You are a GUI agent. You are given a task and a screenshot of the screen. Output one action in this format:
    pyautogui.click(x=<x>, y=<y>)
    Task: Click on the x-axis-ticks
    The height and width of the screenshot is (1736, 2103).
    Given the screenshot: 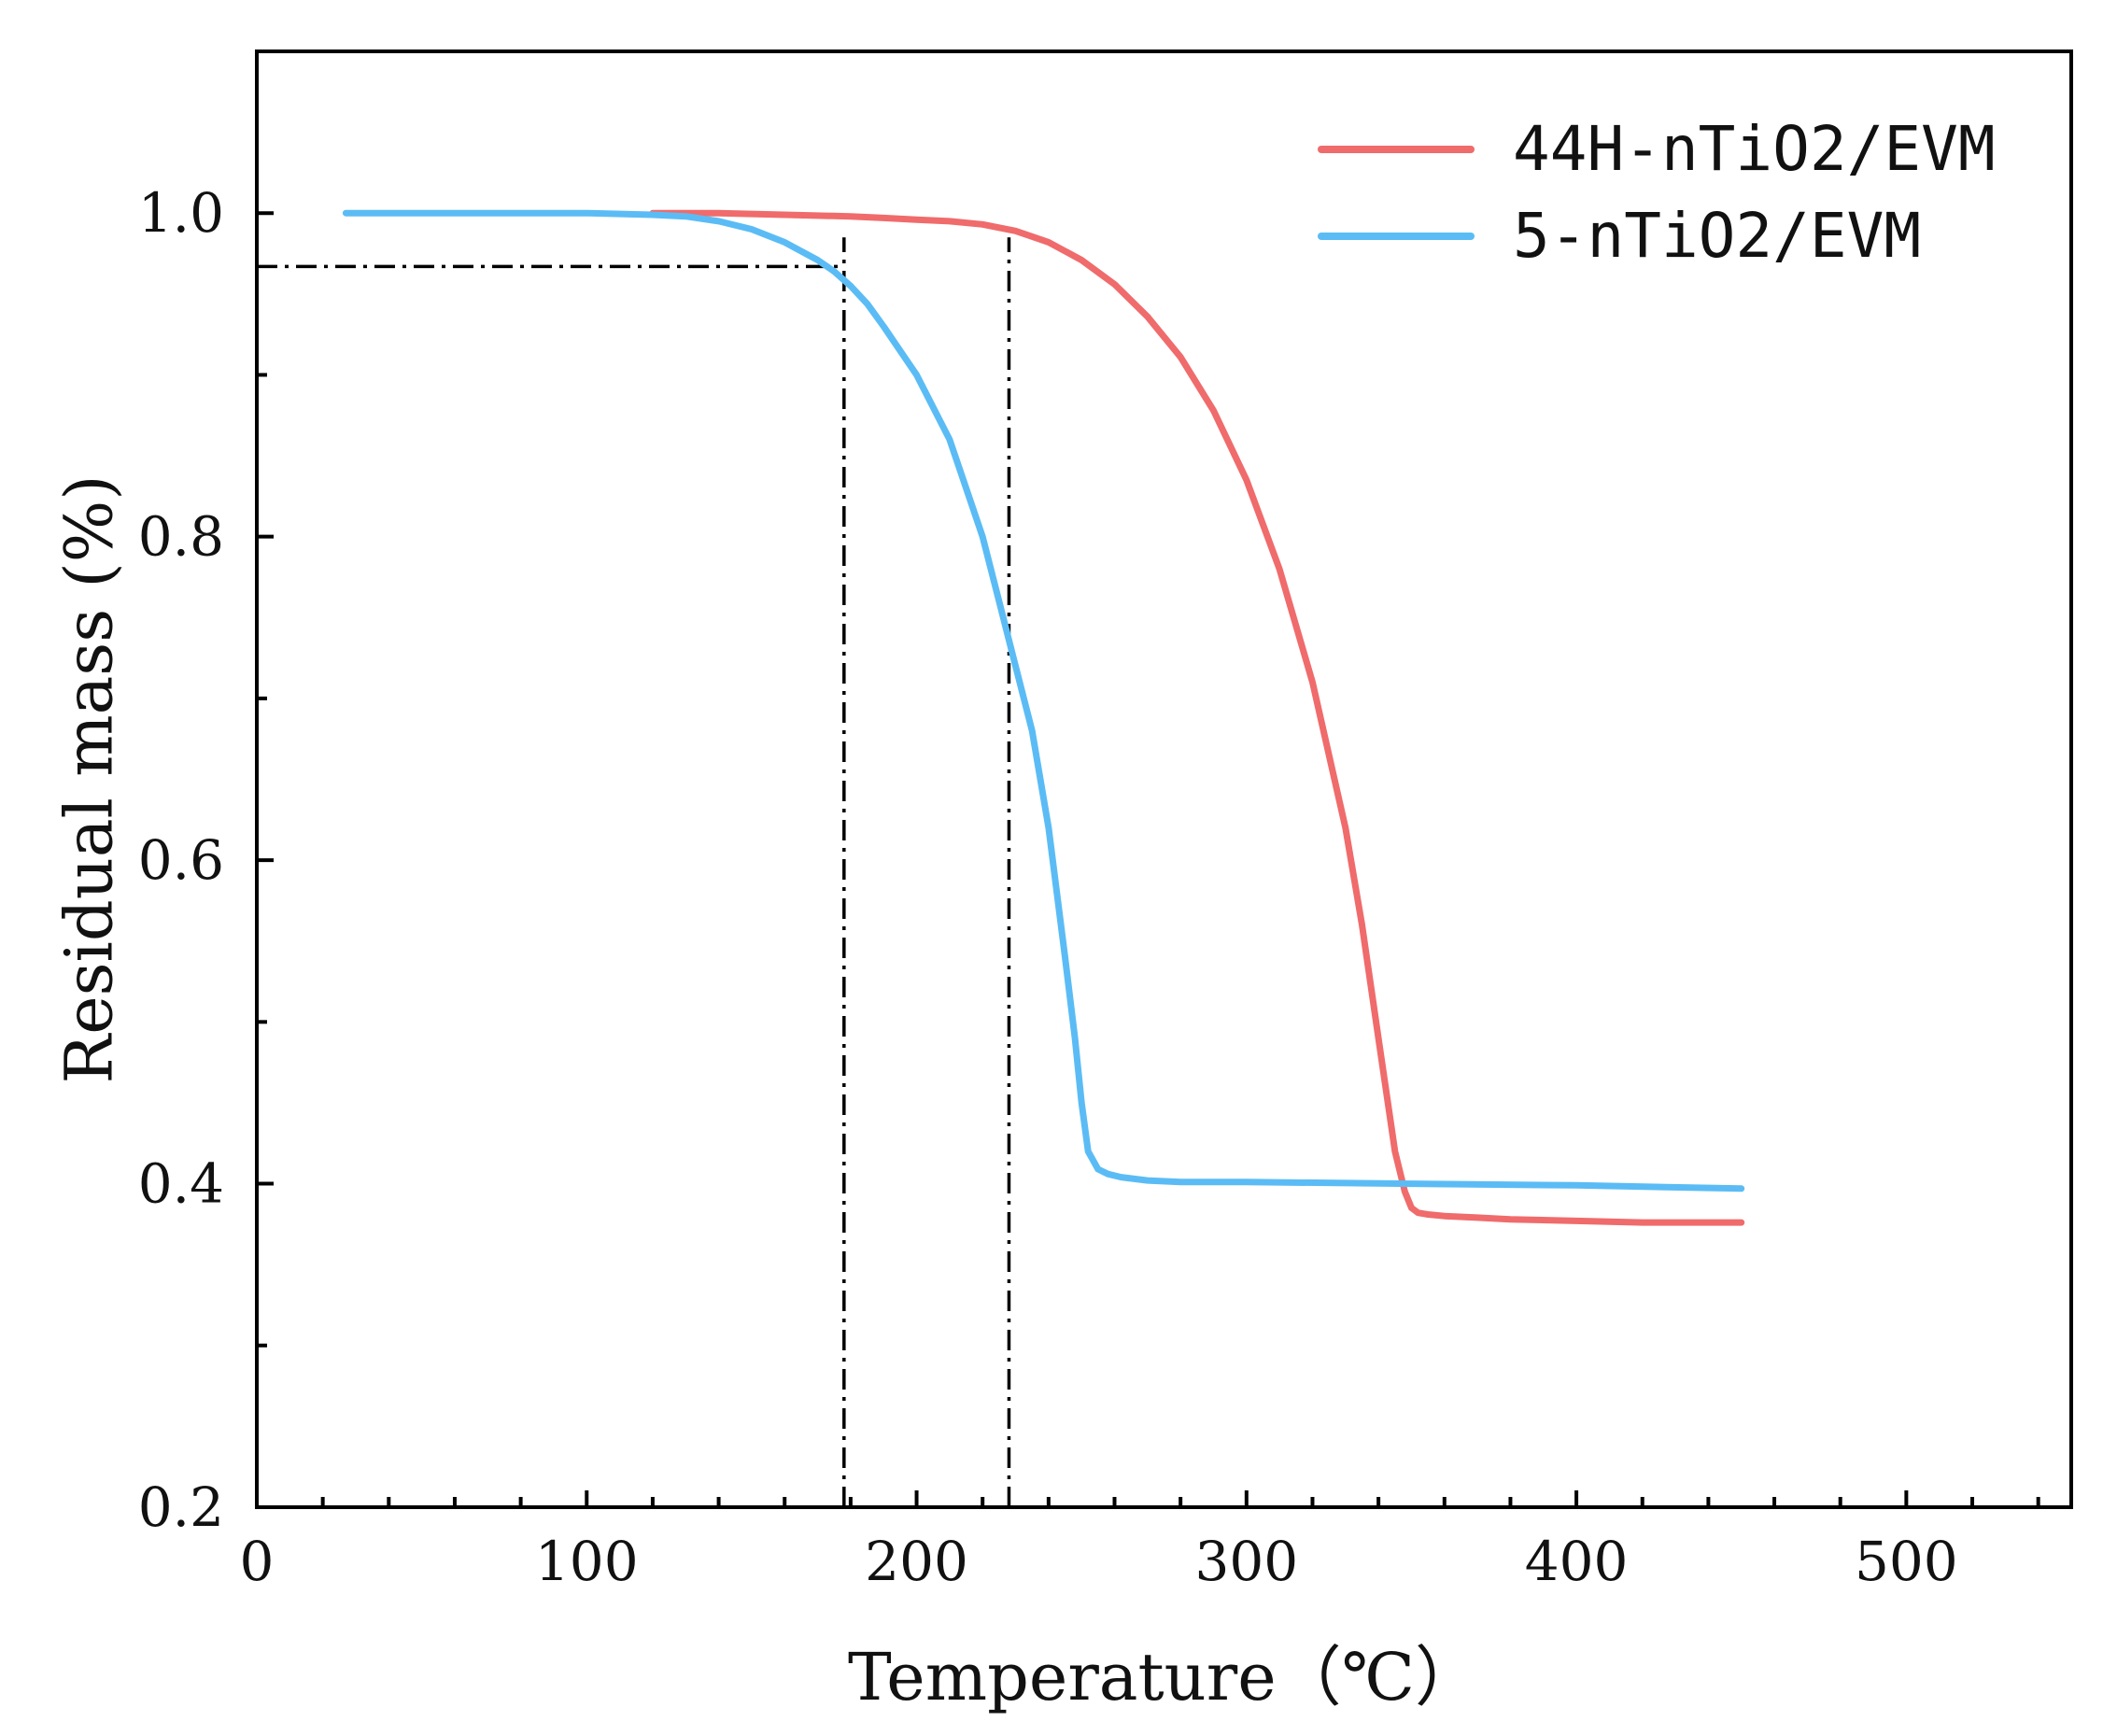 What is the action you would take?
    pyautogui.click(x=1147, y=1499)
    